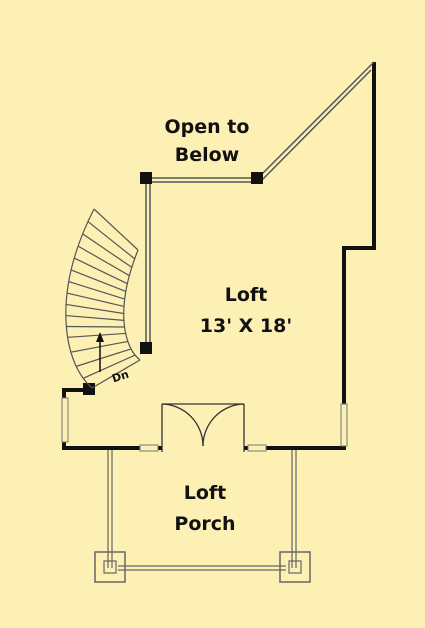 Image resolution: width=425 pixels, height=628 pixels. Describe the element at coordinates (246, 326) in the screenshot. I see `loft-dimensions: 13' X 18'` at that location.